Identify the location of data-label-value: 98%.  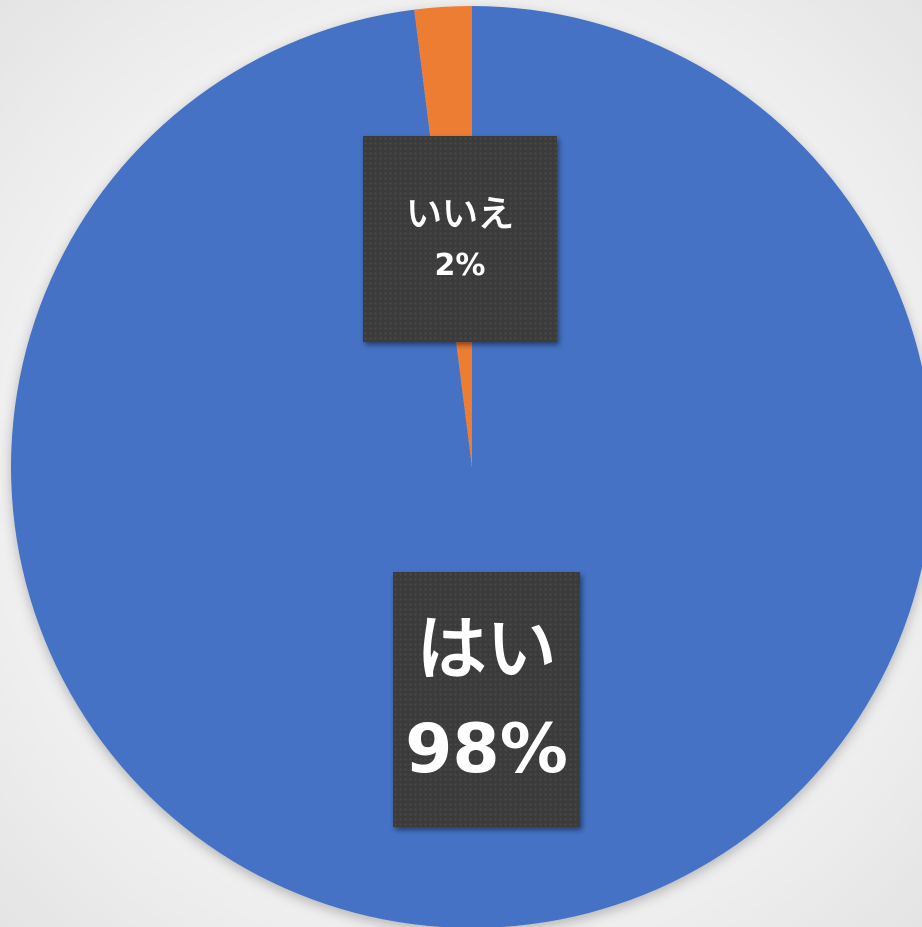
(486, 749).